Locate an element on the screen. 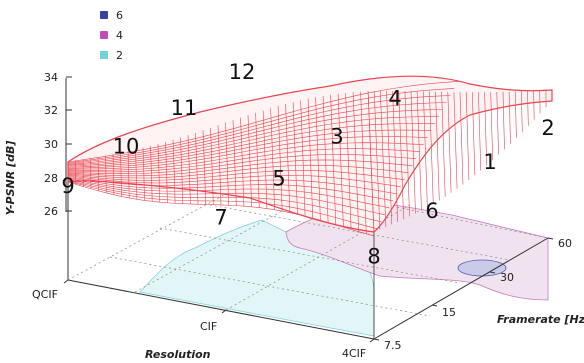  point-label-8: 8 is located at coordinates (373, 256).